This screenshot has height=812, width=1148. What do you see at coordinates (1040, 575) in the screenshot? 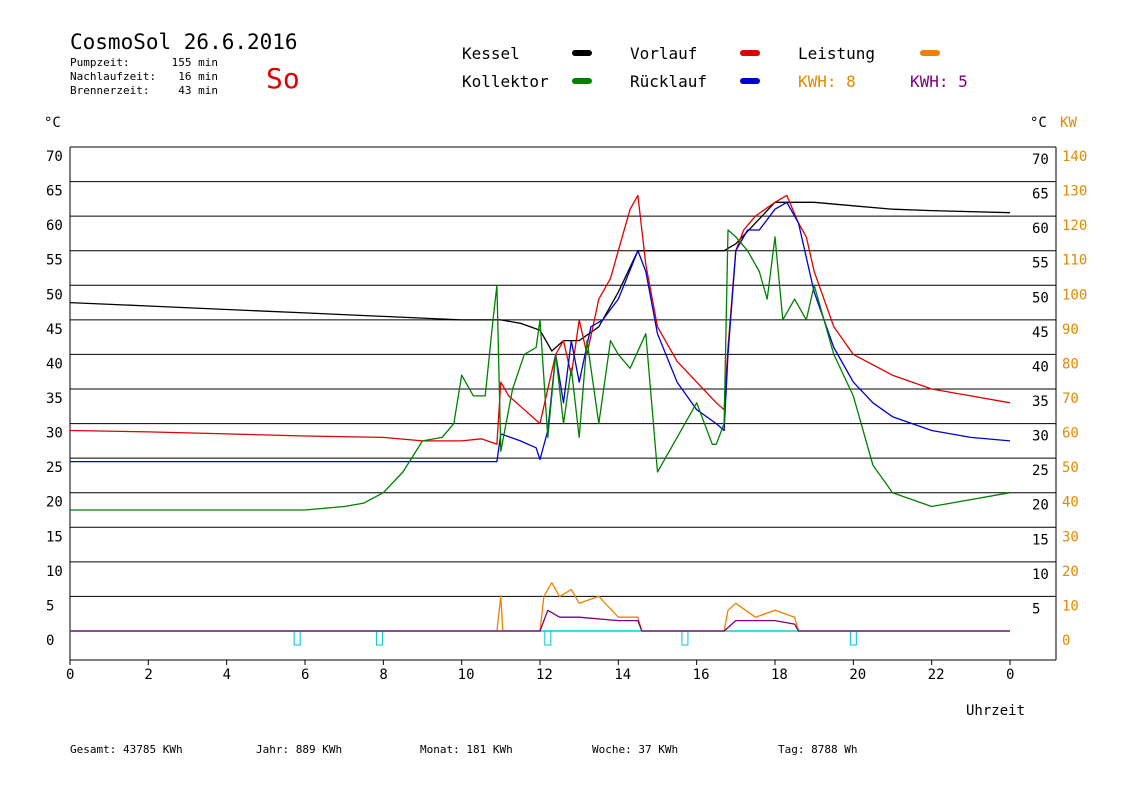
I see `y-tick-right-c: 10` at bounding box center [1040, 575].